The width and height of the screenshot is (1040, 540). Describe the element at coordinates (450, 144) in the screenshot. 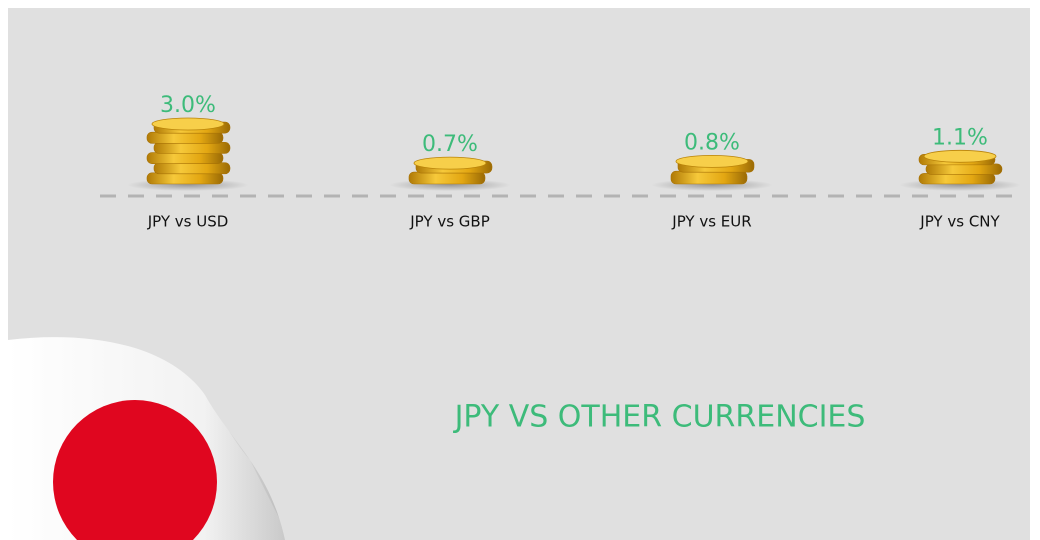

I see `value-label: 0.7%` at that location.